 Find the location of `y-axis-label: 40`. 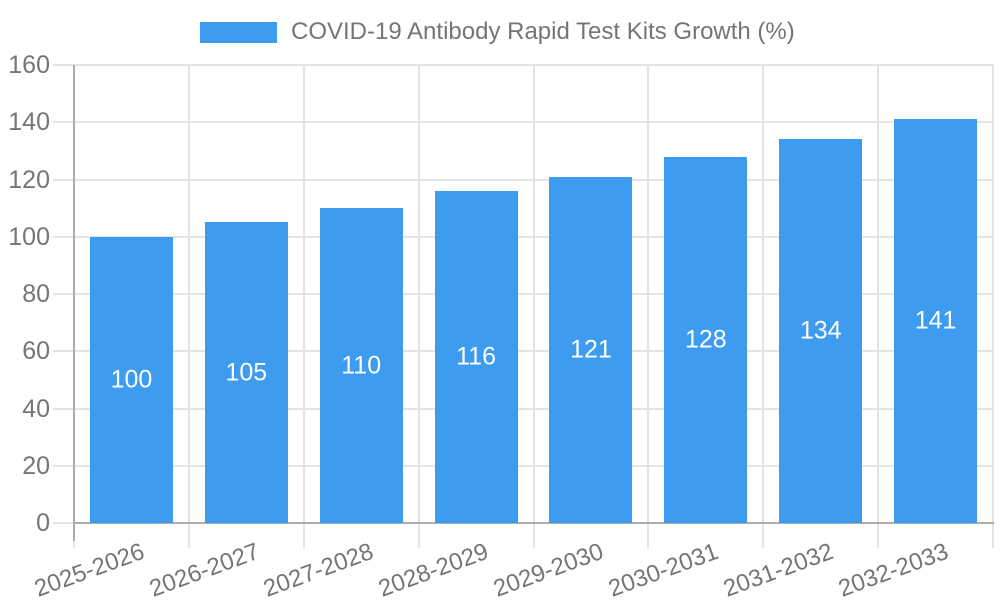

y-axis-label: 40 is located at coordinates (36, 408).